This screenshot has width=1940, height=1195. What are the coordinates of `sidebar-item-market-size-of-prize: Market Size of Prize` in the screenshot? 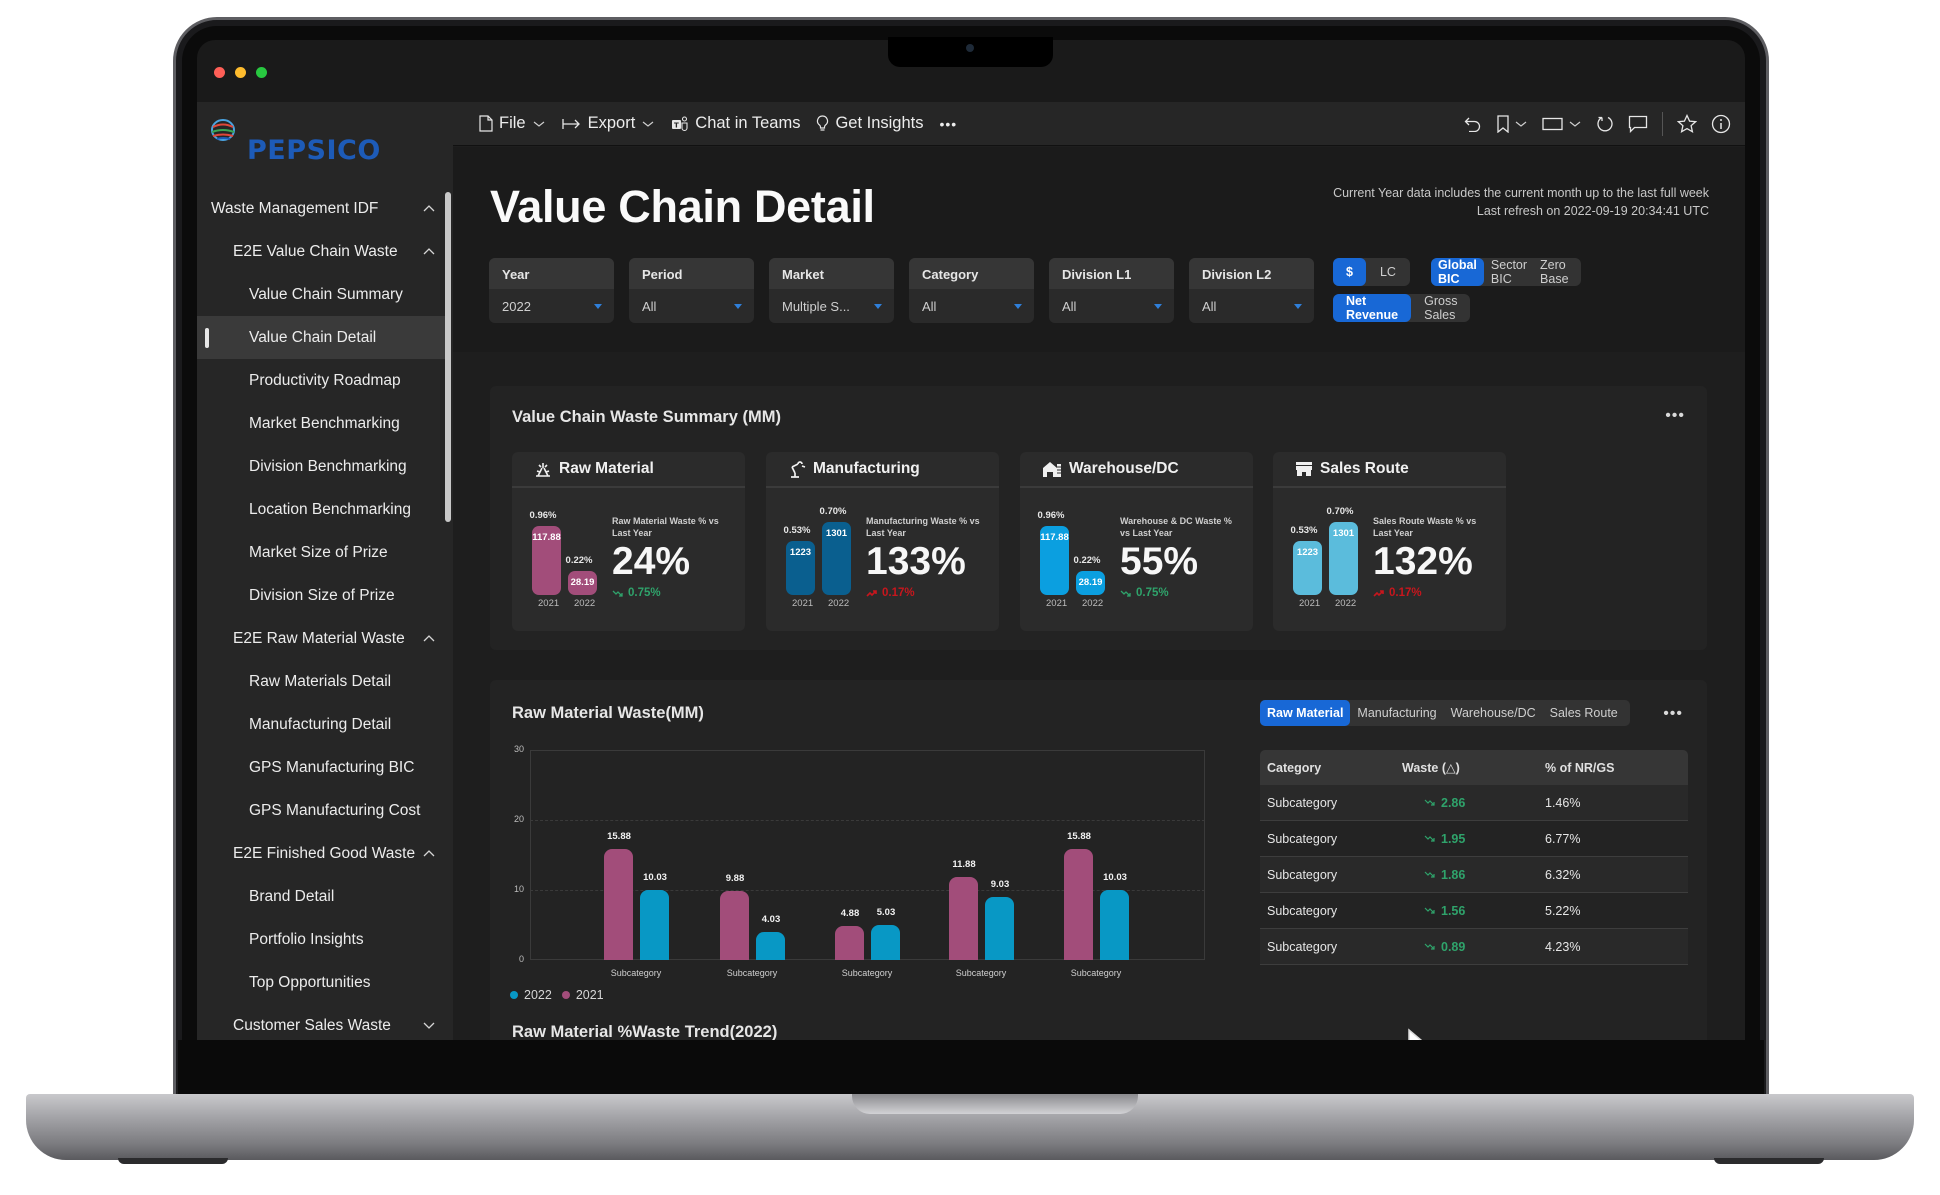 It's located at (321, 552).